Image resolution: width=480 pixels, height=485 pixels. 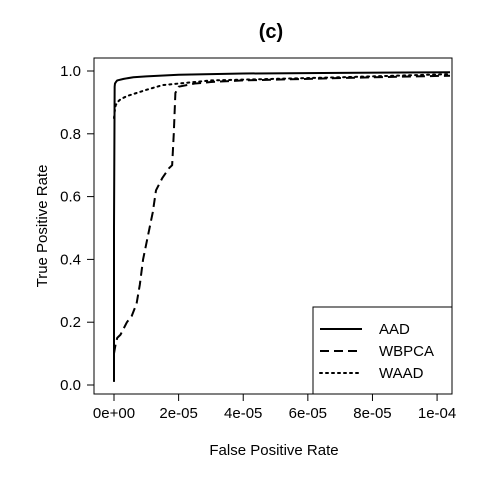 What do you see at coordinates (308, 413) in the screenshot?
I see `x-tick-label: 6e-05` at bounding box center [308, 413].